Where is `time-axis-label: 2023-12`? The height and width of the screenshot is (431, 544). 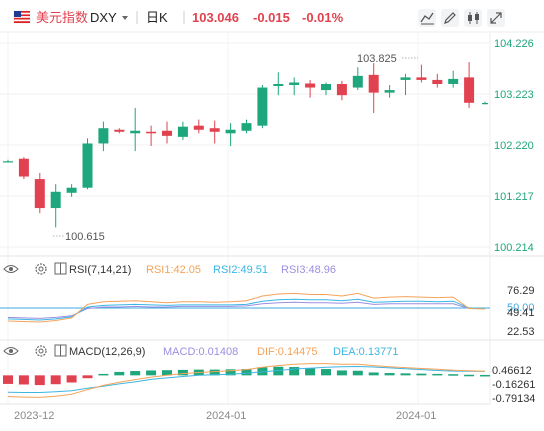
time-axis-label: 2023-12 is located at coordinates (34, 416).